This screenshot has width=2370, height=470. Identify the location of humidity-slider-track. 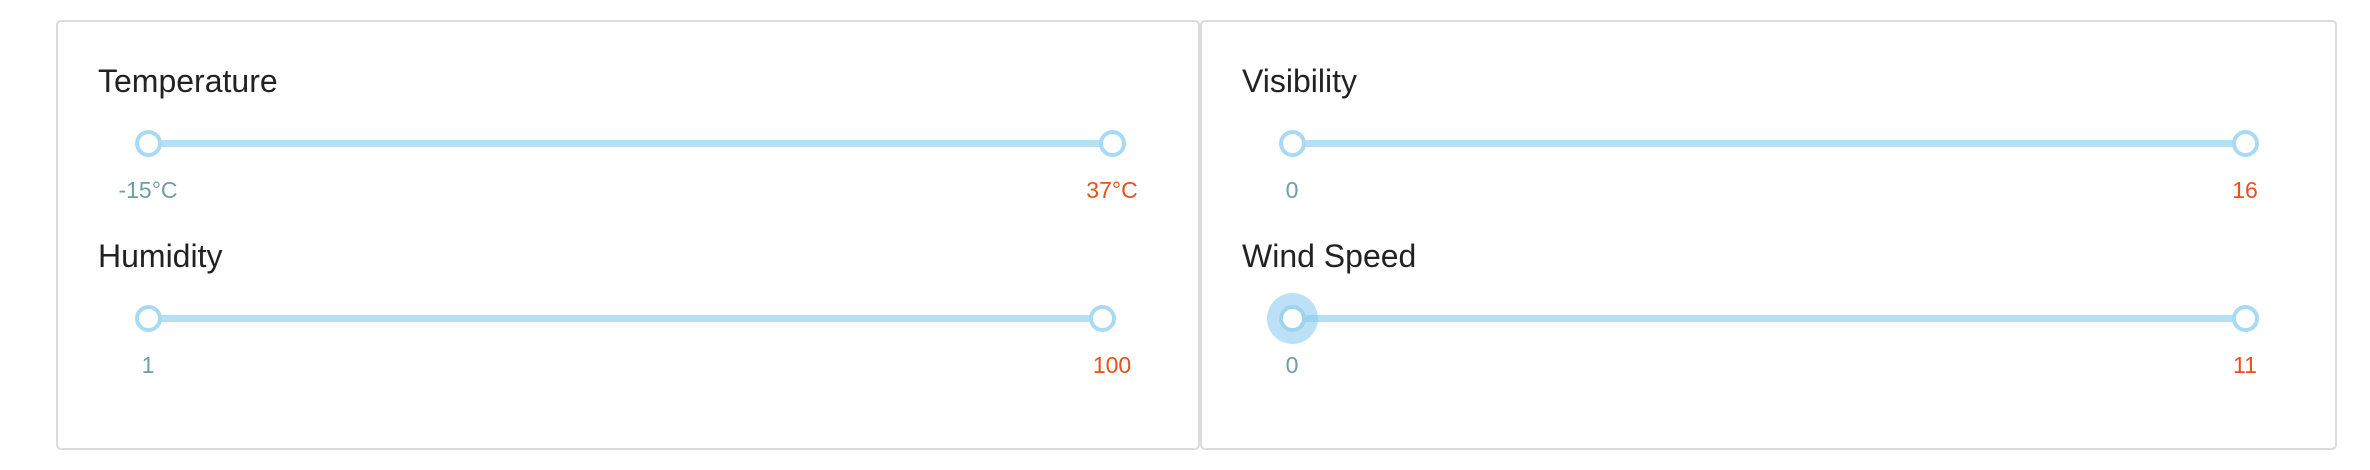
(625, 318).